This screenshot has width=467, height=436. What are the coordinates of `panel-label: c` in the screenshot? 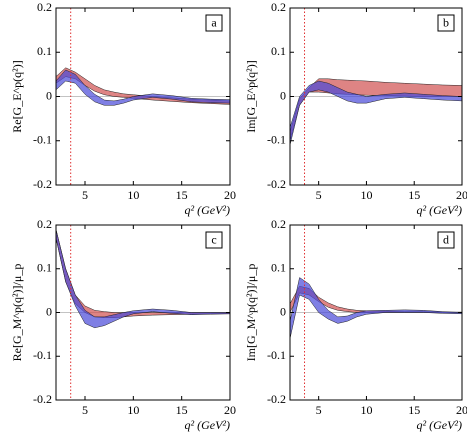 It's located at (213, 239).